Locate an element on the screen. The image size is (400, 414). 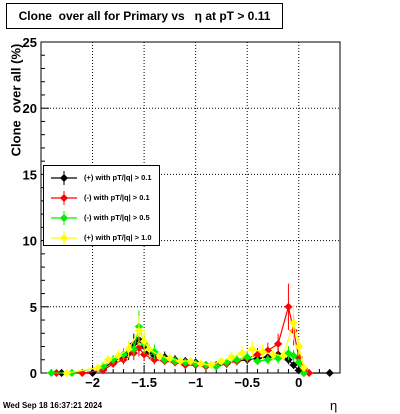
x-tick-label: −1 is located at coordinates (195, 382).